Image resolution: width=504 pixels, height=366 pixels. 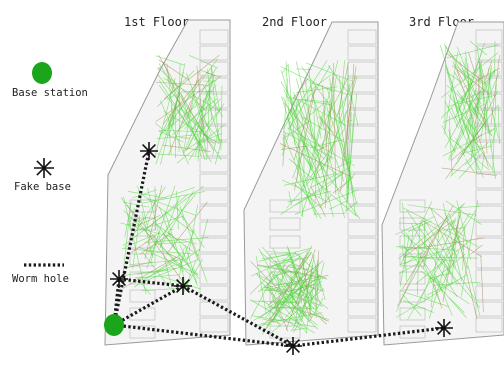 What do you see at coordinates (156, 22) in the screenshot?
I see `floor-title-1: 1st Floor` at bounding box center [156, 22].